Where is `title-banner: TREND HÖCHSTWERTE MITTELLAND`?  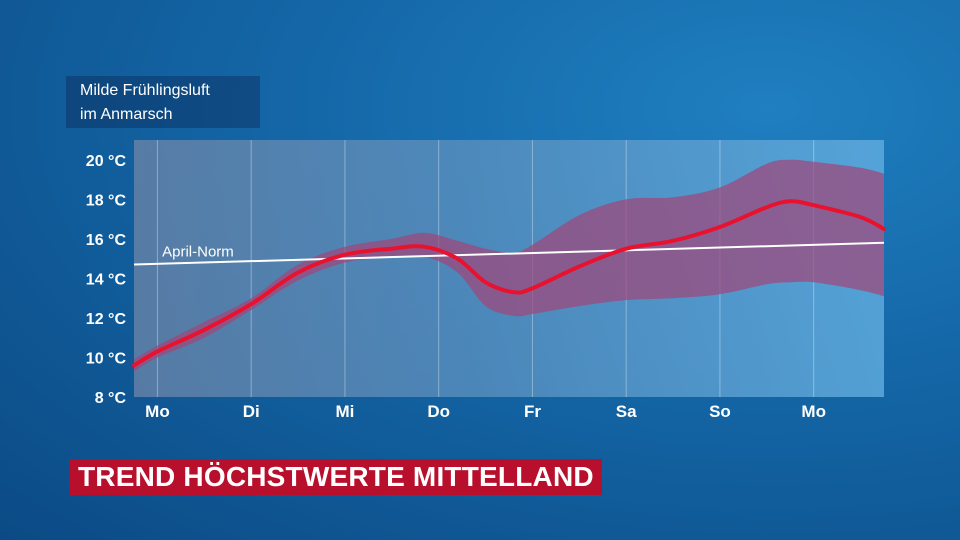 title-banner: TREND HÖCHSTWERTE MITTELLAND is located at coordinates (336, 477).